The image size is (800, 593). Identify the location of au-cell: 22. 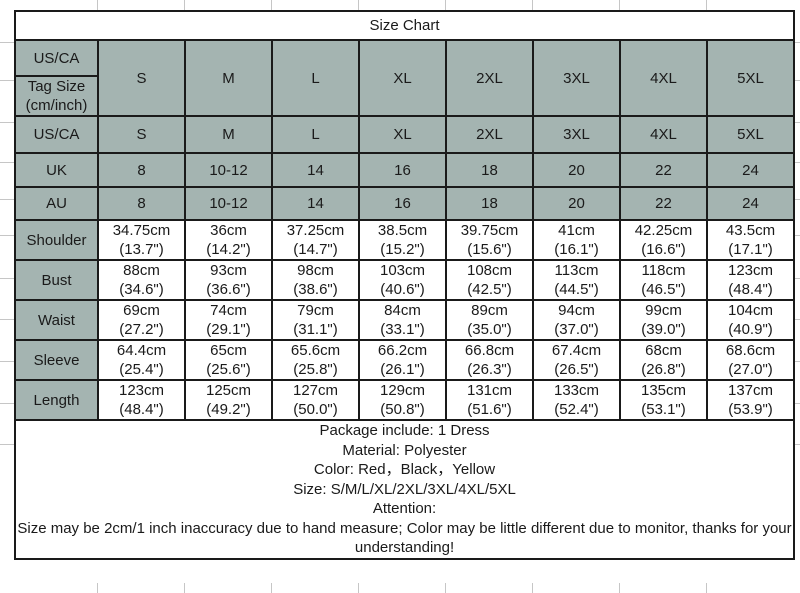
(663, 203).